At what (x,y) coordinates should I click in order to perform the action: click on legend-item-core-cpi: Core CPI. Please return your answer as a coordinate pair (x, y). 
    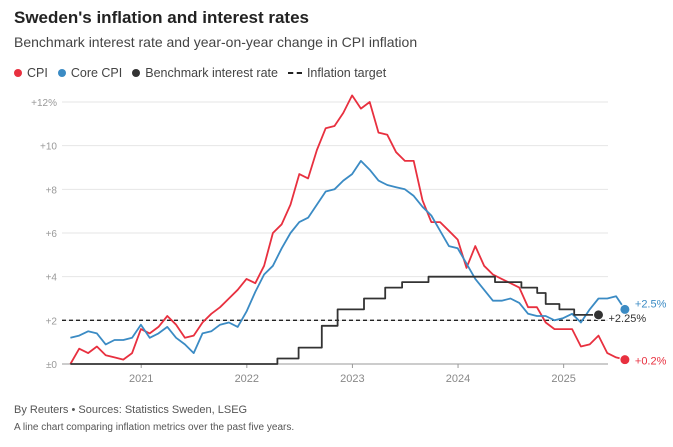
    Looking at the image, I should click on (90, 73).